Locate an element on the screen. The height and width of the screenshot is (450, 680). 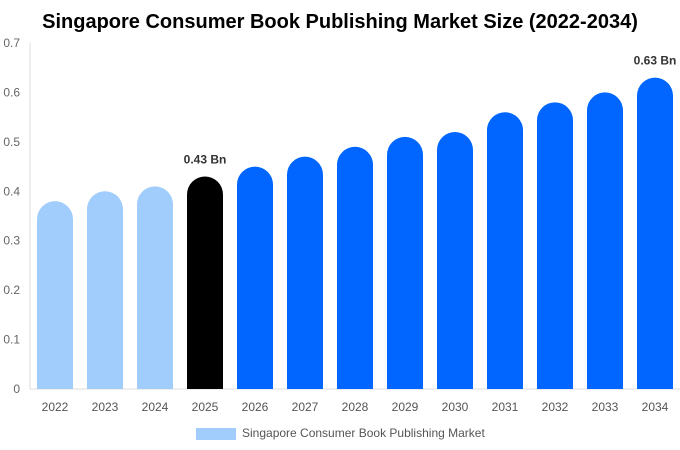
x-tick-label: 2030 is located at coordinates (455, 407).